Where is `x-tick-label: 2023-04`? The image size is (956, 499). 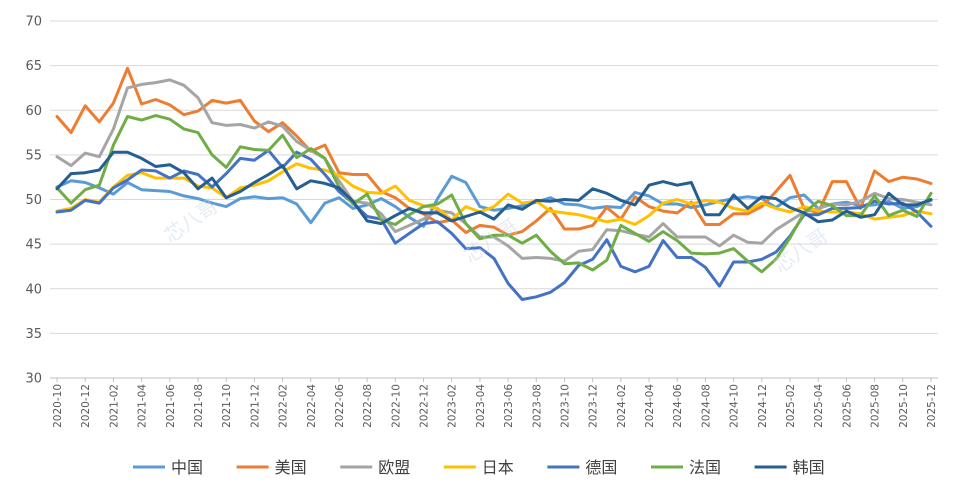
x-tick-label: 2023-04 is located at coordinates (481, 406).